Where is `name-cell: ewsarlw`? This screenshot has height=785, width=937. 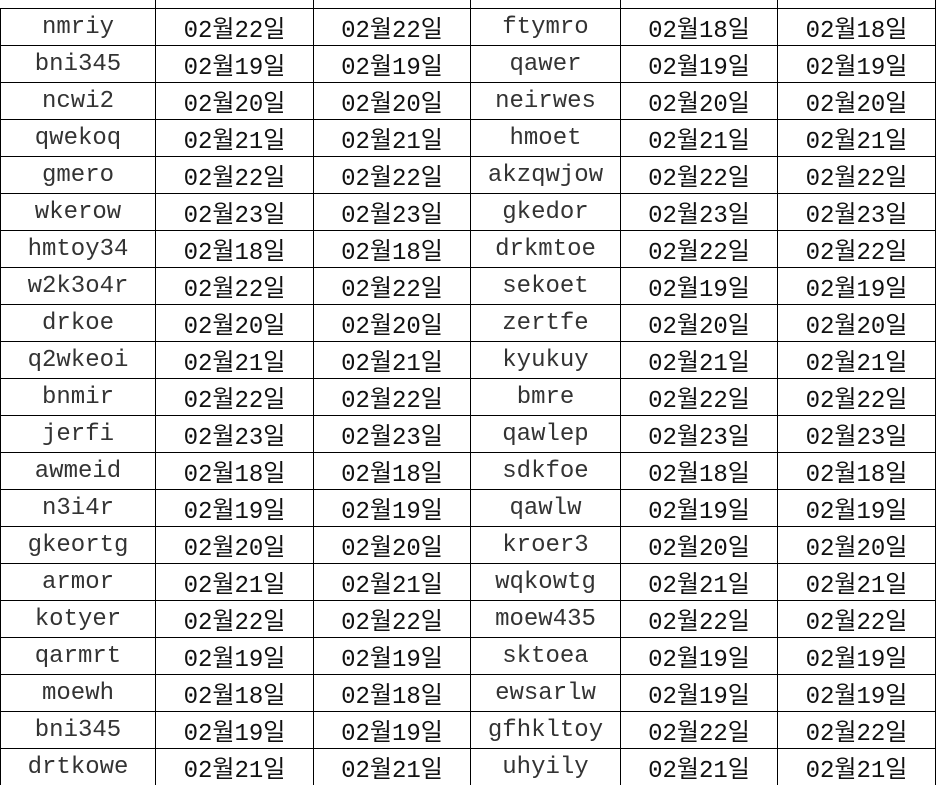
name-cell: ewsarlw is located at coordinates (545, 693).